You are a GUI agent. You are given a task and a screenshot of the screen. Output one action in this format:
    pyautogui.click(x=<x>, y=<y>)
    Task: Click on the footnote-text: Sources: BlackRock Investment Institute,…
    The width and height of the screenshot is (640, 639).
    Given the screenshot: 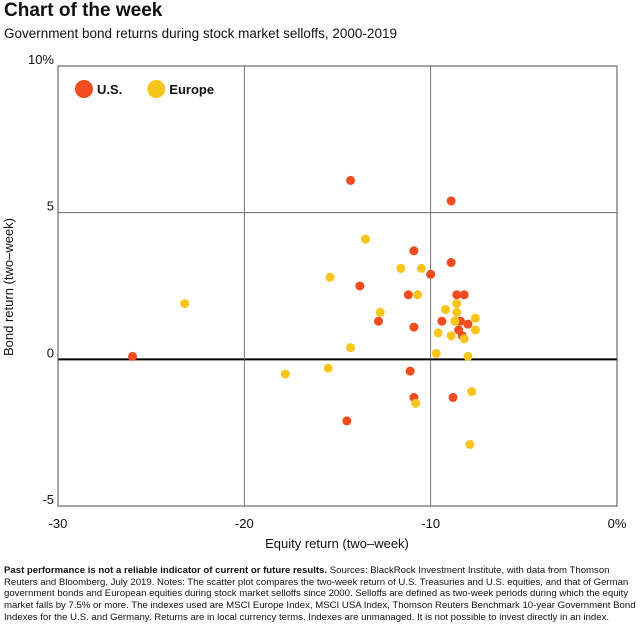 What is the action you would take?
    pyautogui.click(x=320, y=594)
    